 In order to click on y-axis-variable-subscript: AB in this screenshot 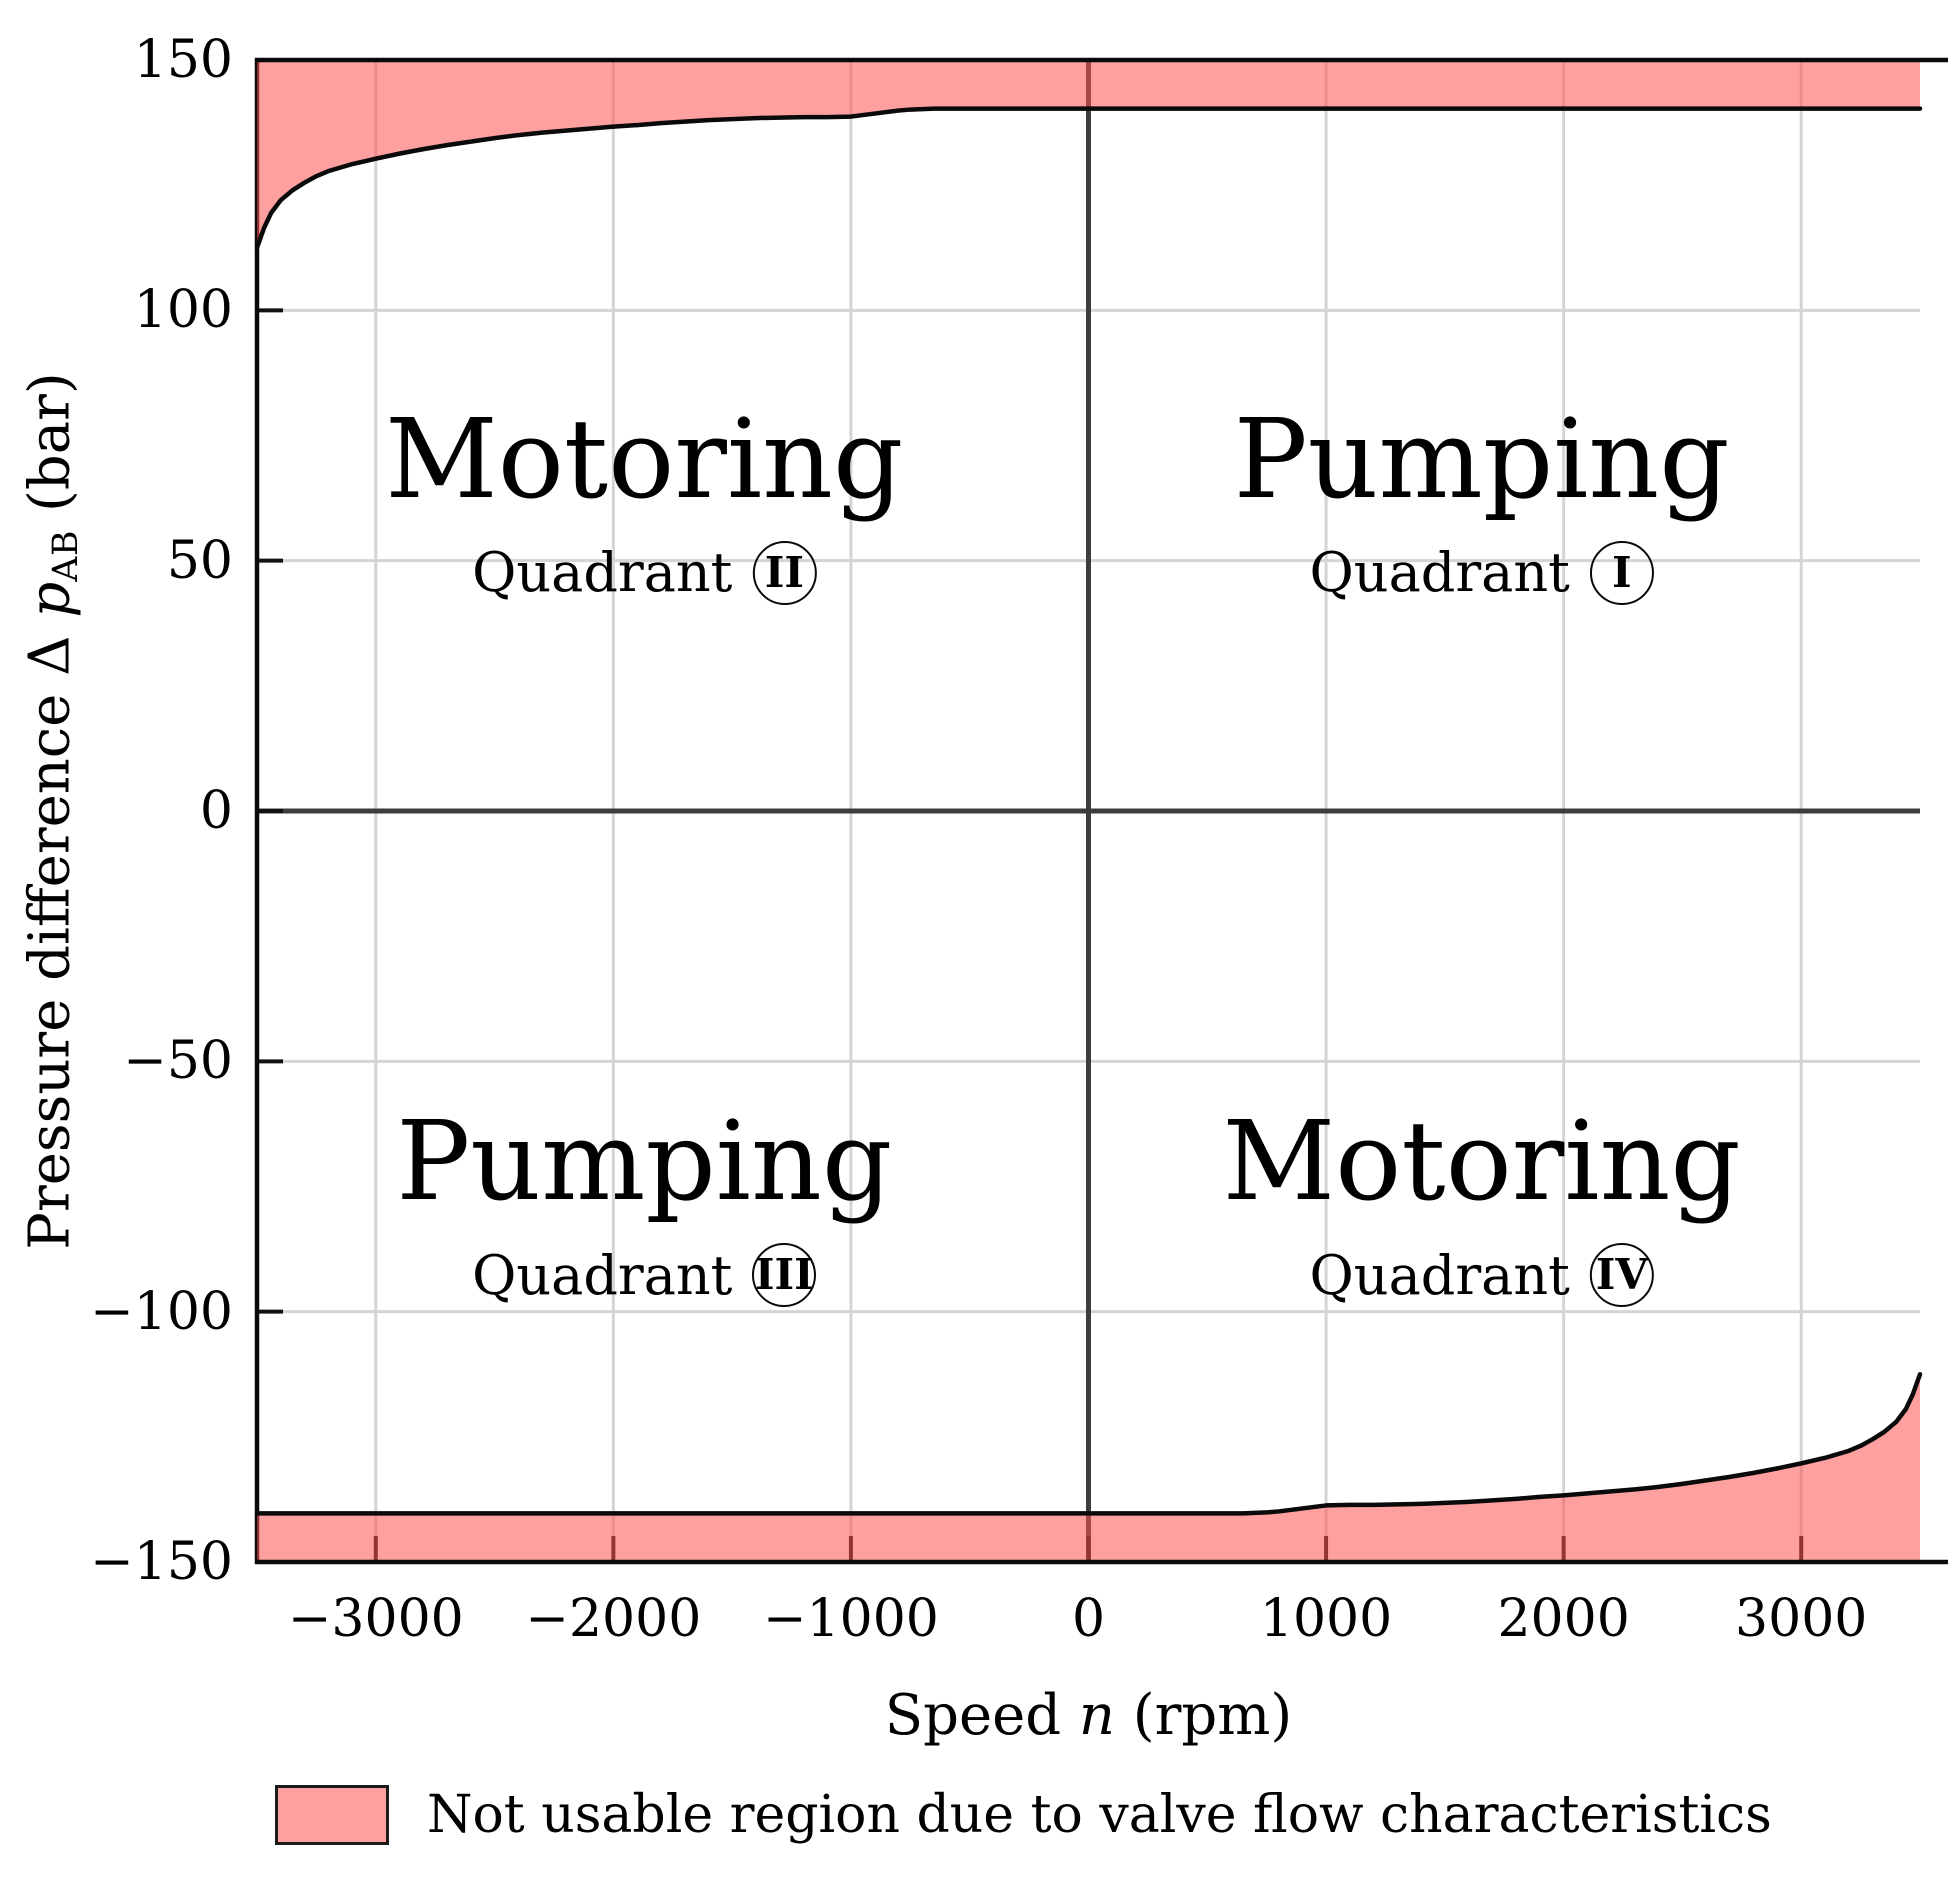, I will do `click(65, 555)`.